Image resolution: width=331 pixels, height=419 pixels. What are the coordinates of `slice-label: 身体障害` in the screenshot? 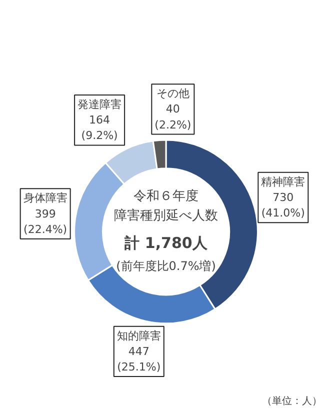 It's located at (45, 198).